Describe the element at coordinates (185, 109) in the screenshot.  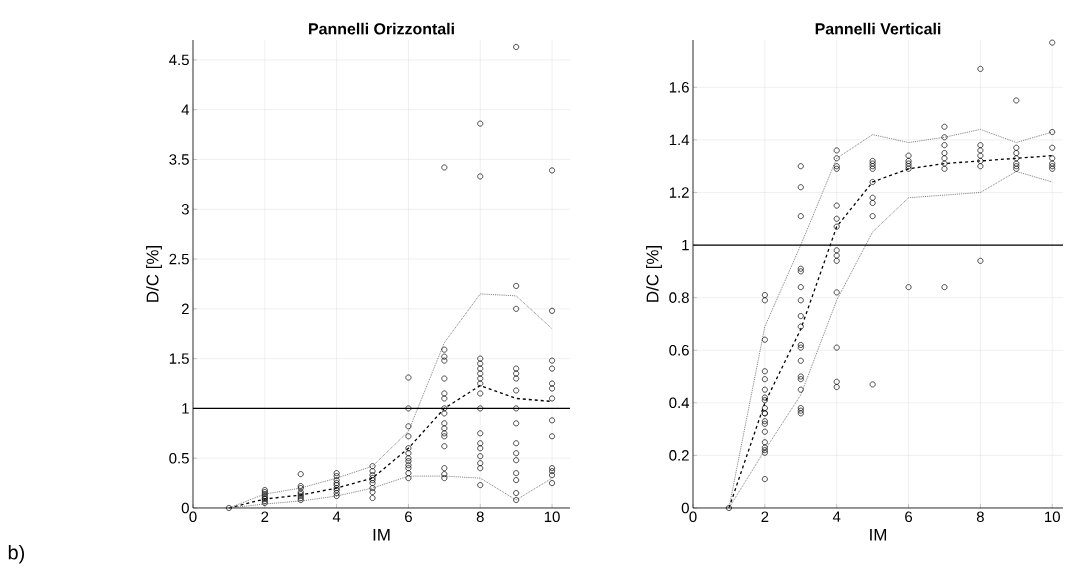
I see `y-tick-label: 4` at that location.